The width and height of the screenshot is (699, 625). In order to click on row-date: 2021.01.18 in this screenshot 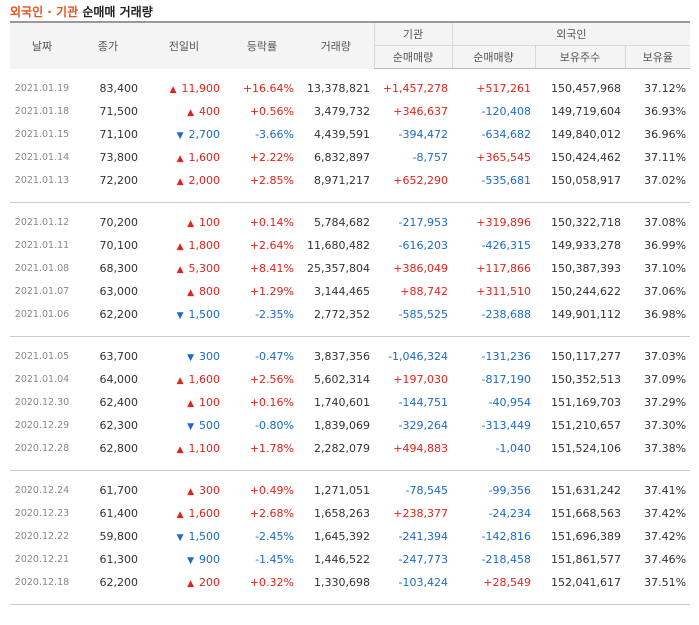, I will do `click(42, 111)`.